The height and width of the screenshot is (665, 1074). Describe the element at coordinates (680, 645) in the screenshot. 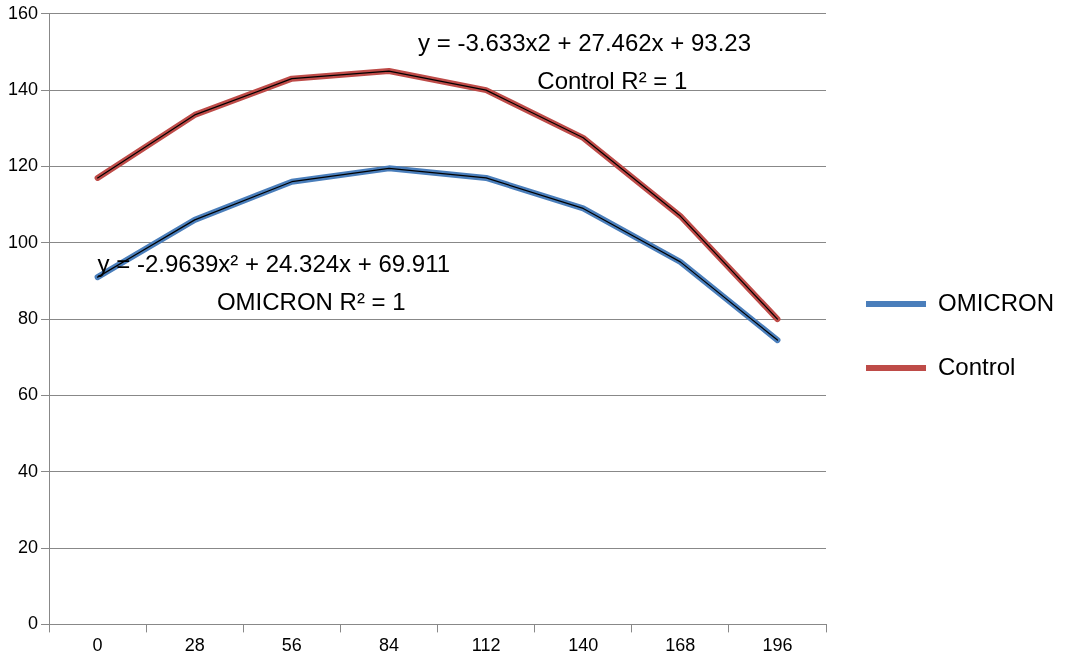

I see `x-tick-label: 168` at that location.